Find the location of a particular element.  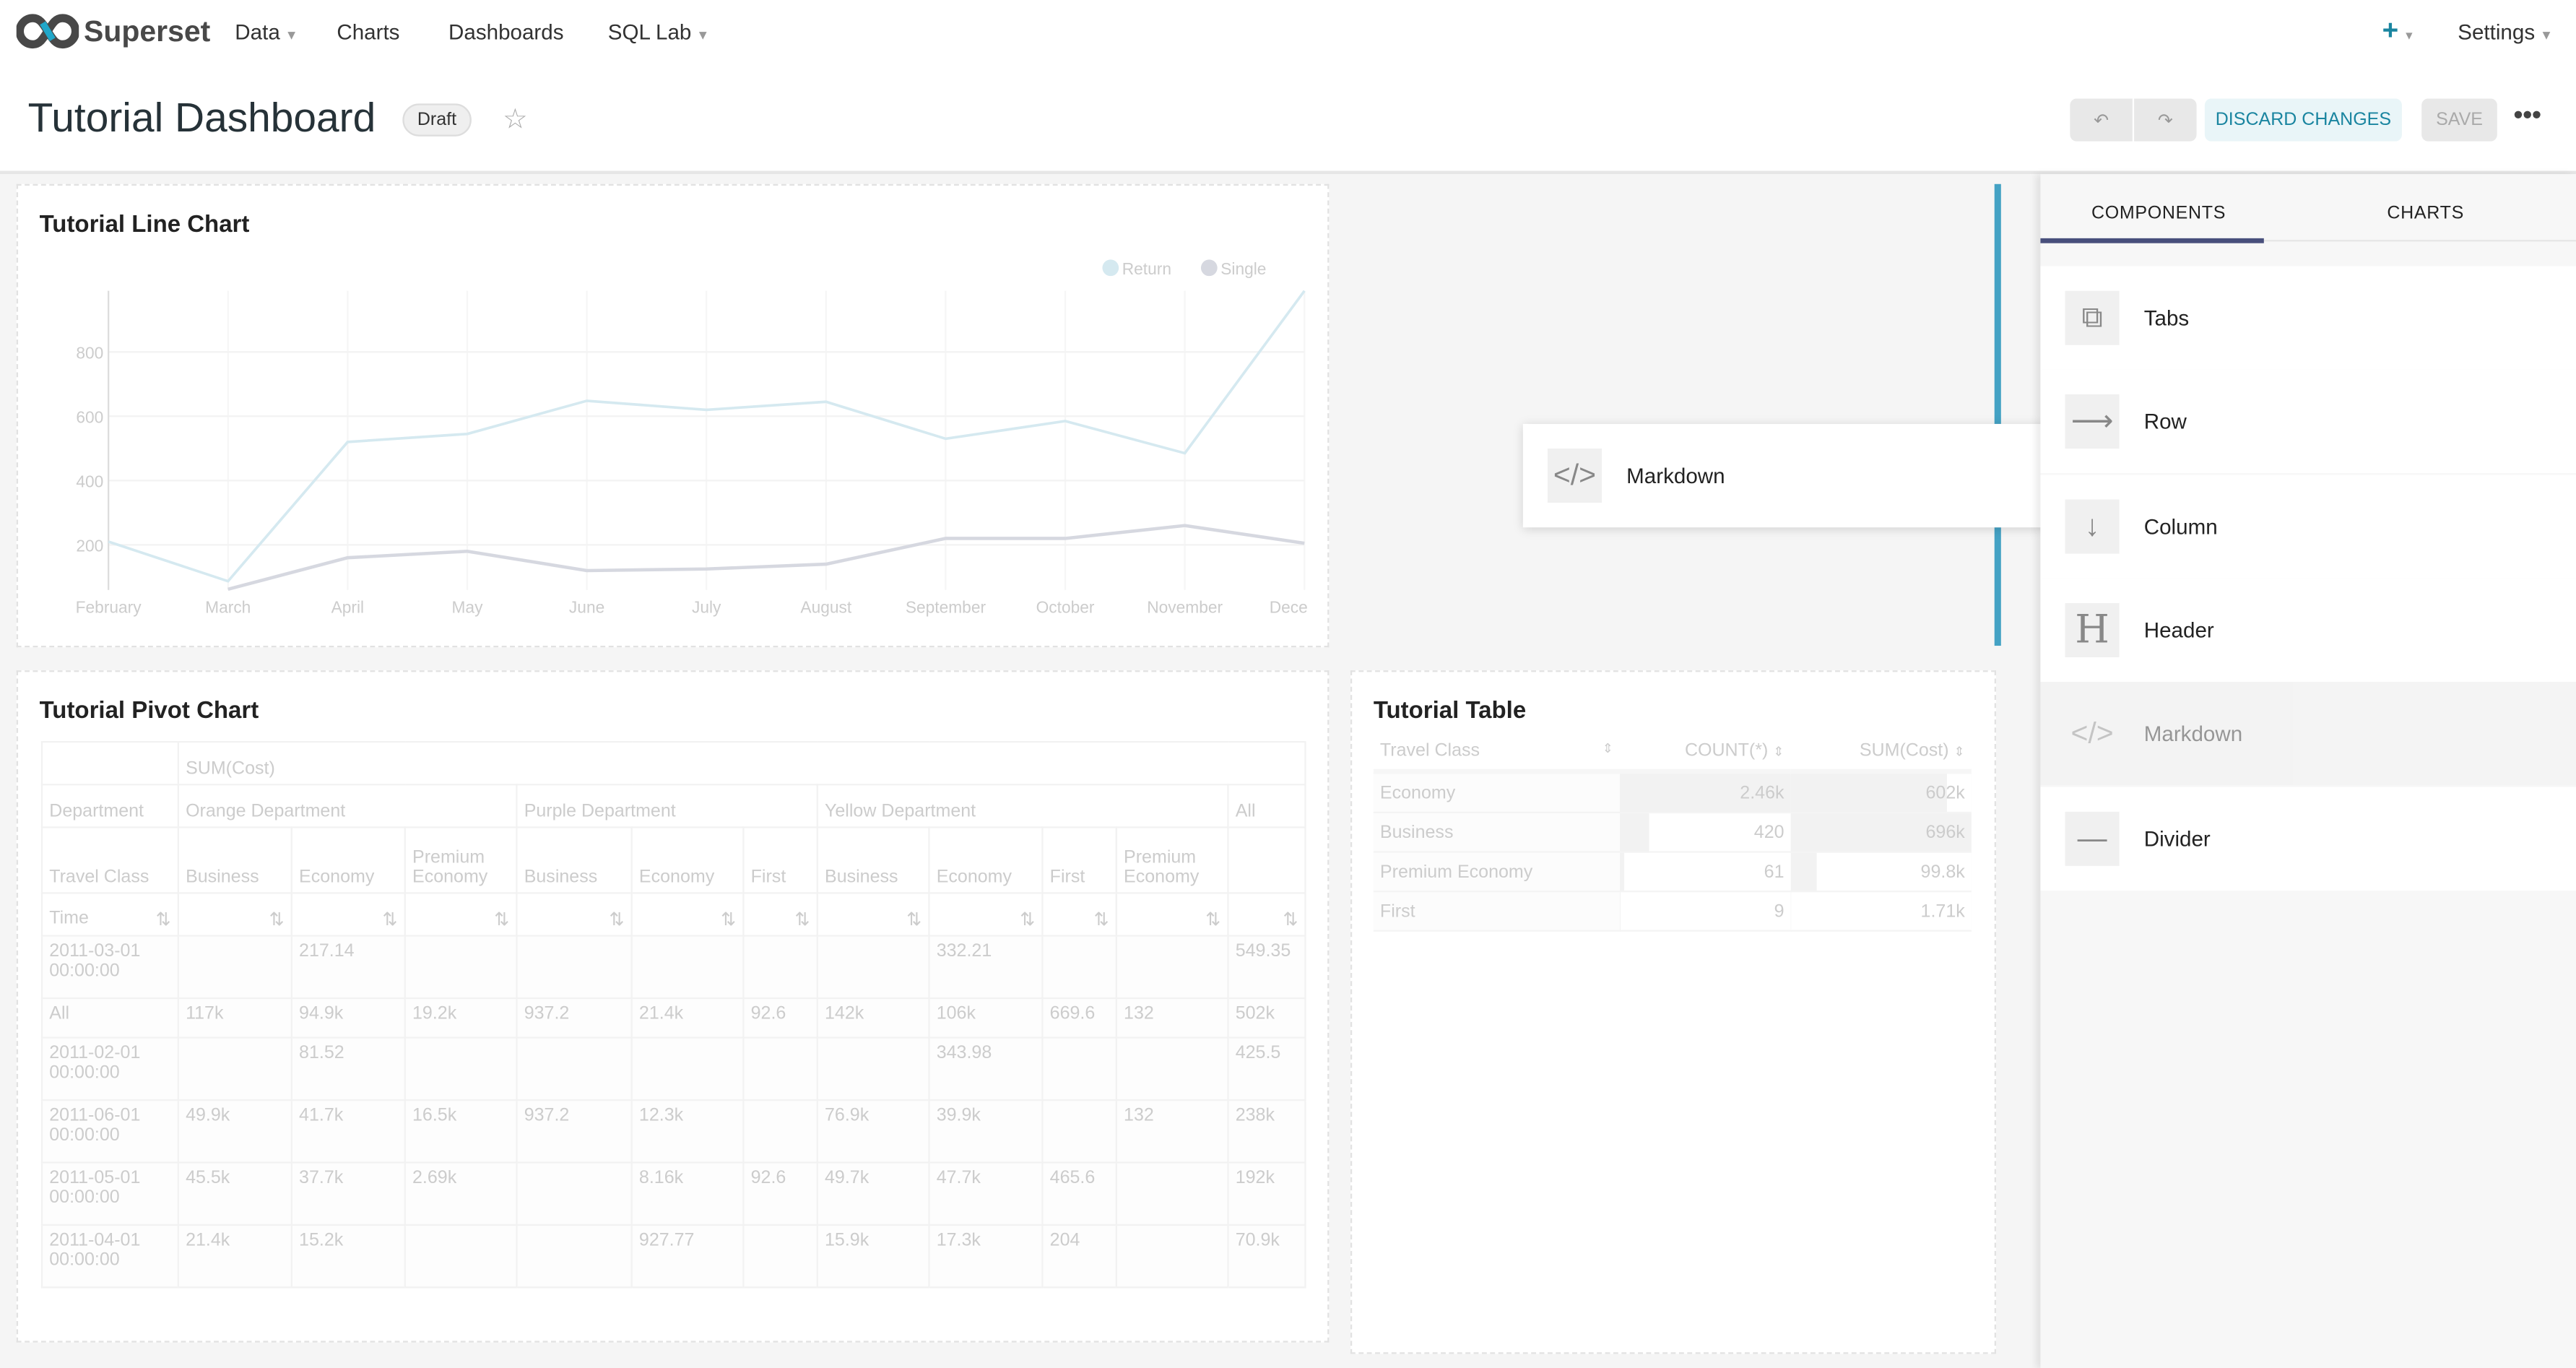

markdown-drag-preview: </> Markdown is located at coordinates (1792, 476).